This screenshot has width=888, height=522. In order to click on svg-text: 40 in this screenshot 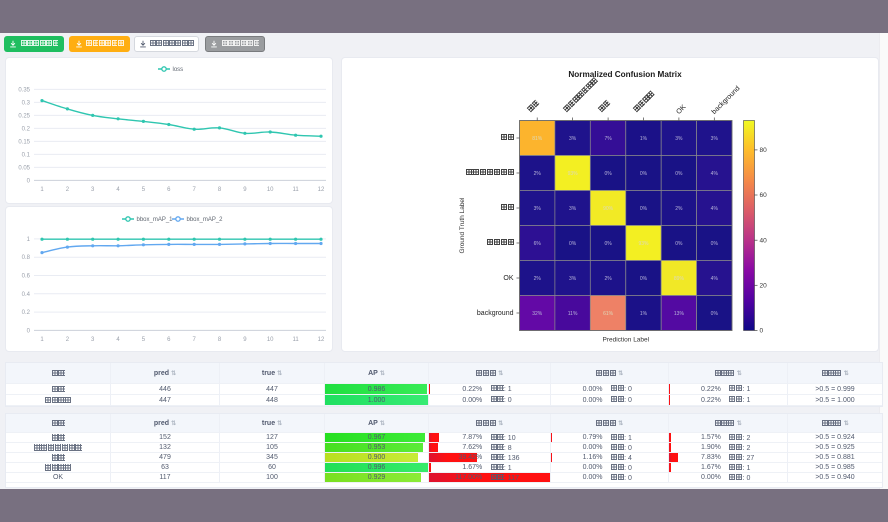, I will do `click(764, 240)`.